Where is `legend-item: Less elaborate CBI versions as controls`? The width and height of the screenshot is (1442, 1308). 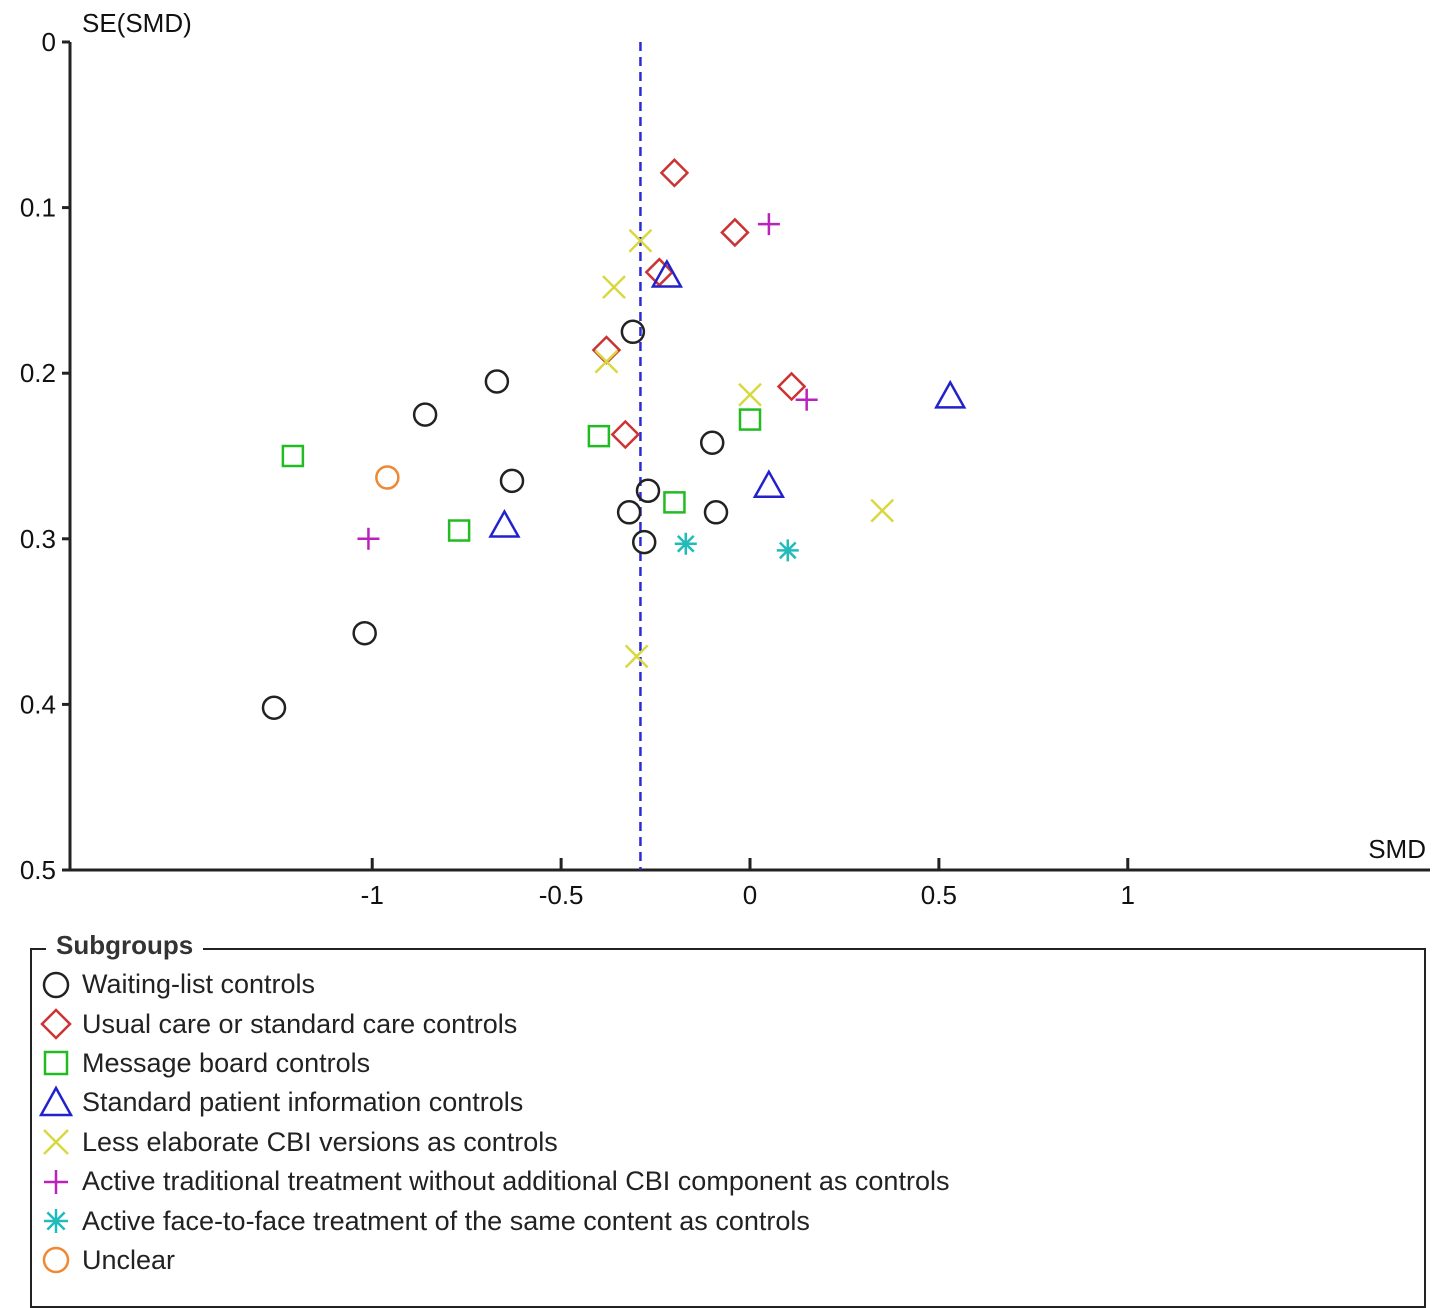 legend-item: Less elaborate CBI versions as controls is located at coordinates (492, 1142).